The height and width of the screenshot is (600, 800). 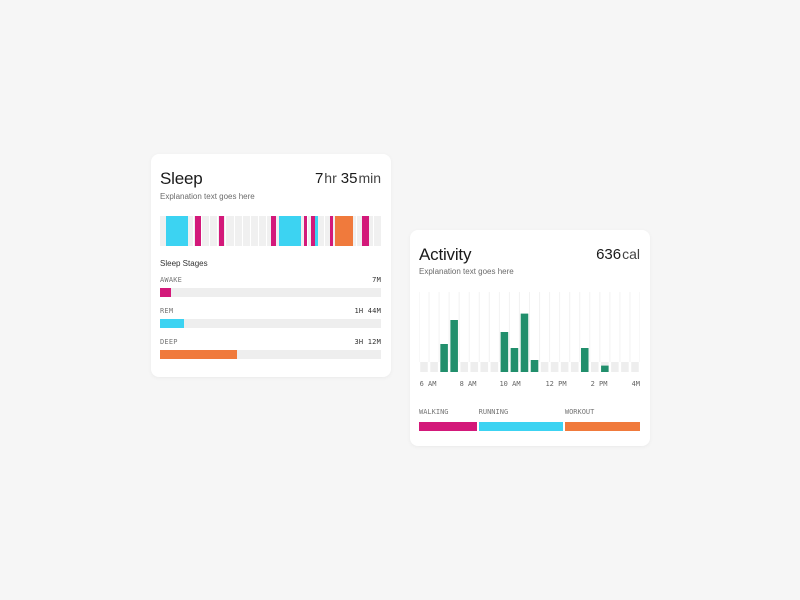 I want to click on sleep-subtitle: Explanation text goes here, so click(x=207, y=196).